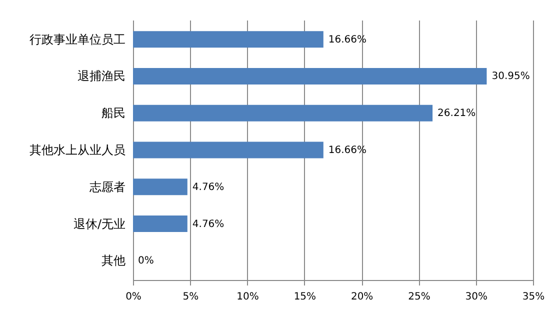 The image size is (559, 328). I want to click on x-tick-label: 35%, so click(533, 297).